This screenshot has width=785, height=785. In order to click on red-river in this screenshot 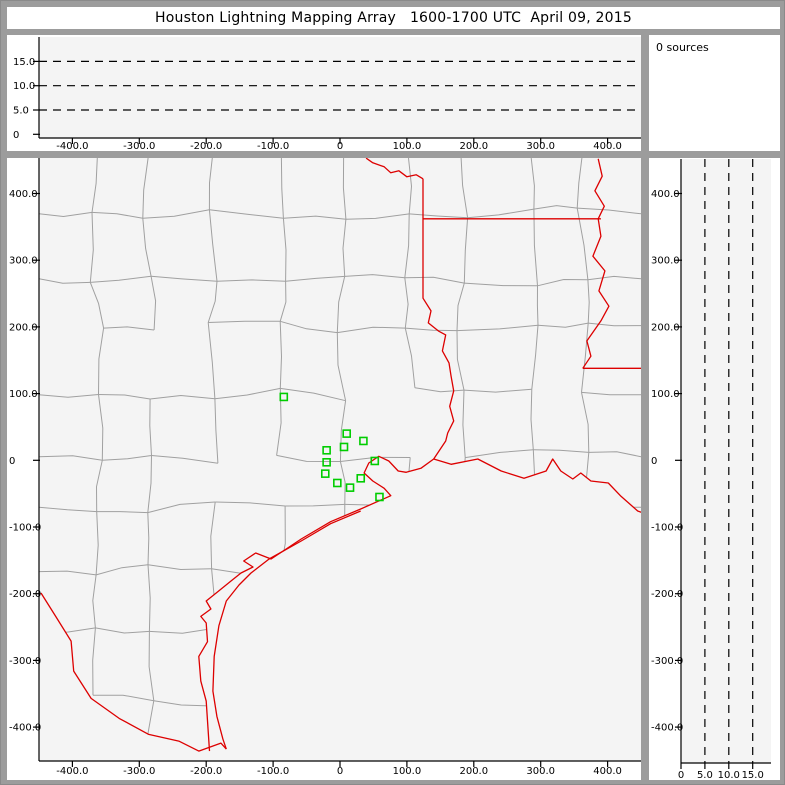, I will do `click(394, 169)`.